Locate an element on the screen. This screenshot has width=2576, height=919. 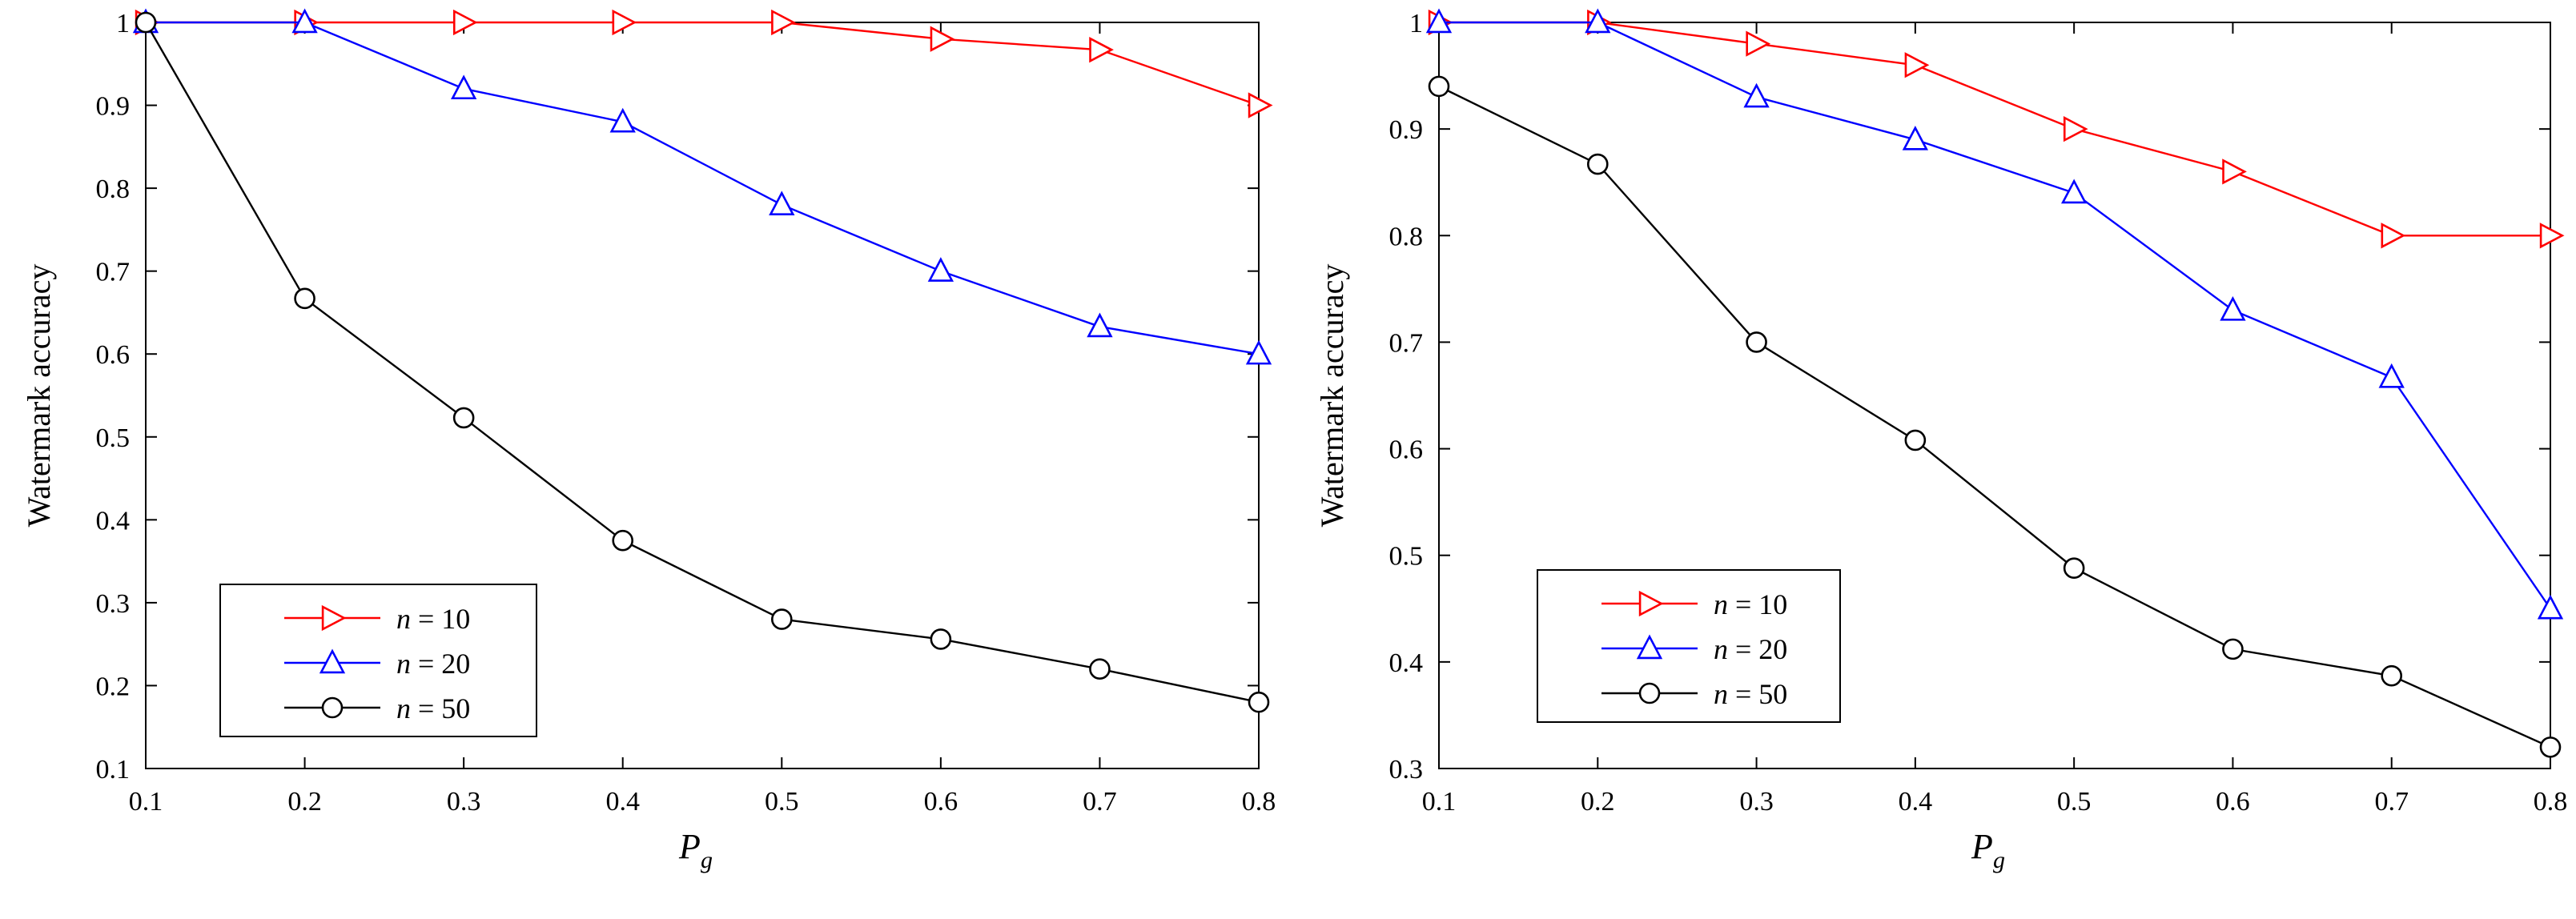
legend-label: n = 10 is located at coordinates (433, 619).